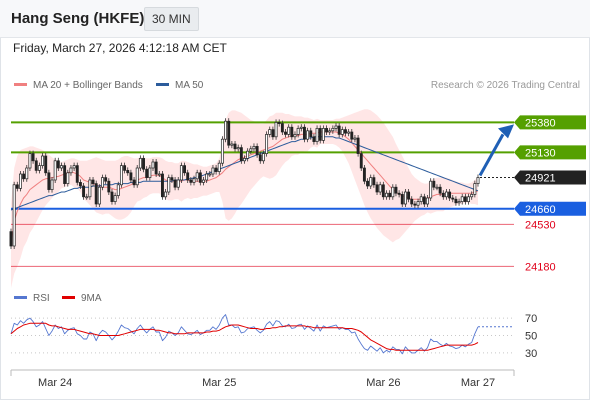 The width and height of the screenshot is (590, 400). What do you see at coordinates (171, 19) in the screenshot?
I see `interval-selector: 30 MIN` at bounding box center [171, 19].